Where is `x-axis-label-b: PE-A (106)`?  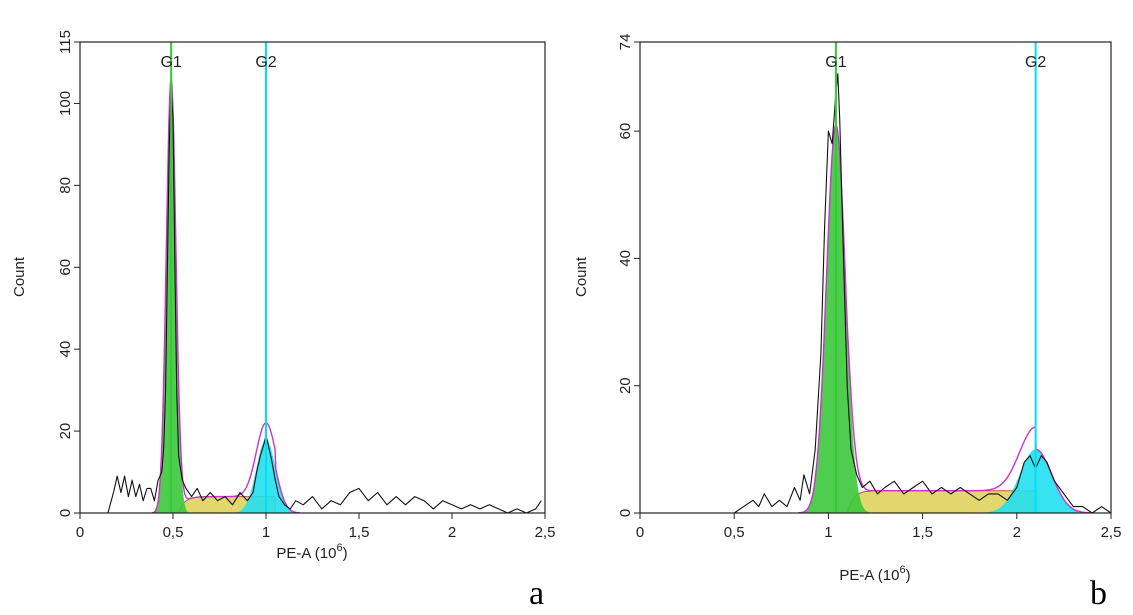
x-axis-label-b: PE-A (106) is located at coordinates (874, 574).